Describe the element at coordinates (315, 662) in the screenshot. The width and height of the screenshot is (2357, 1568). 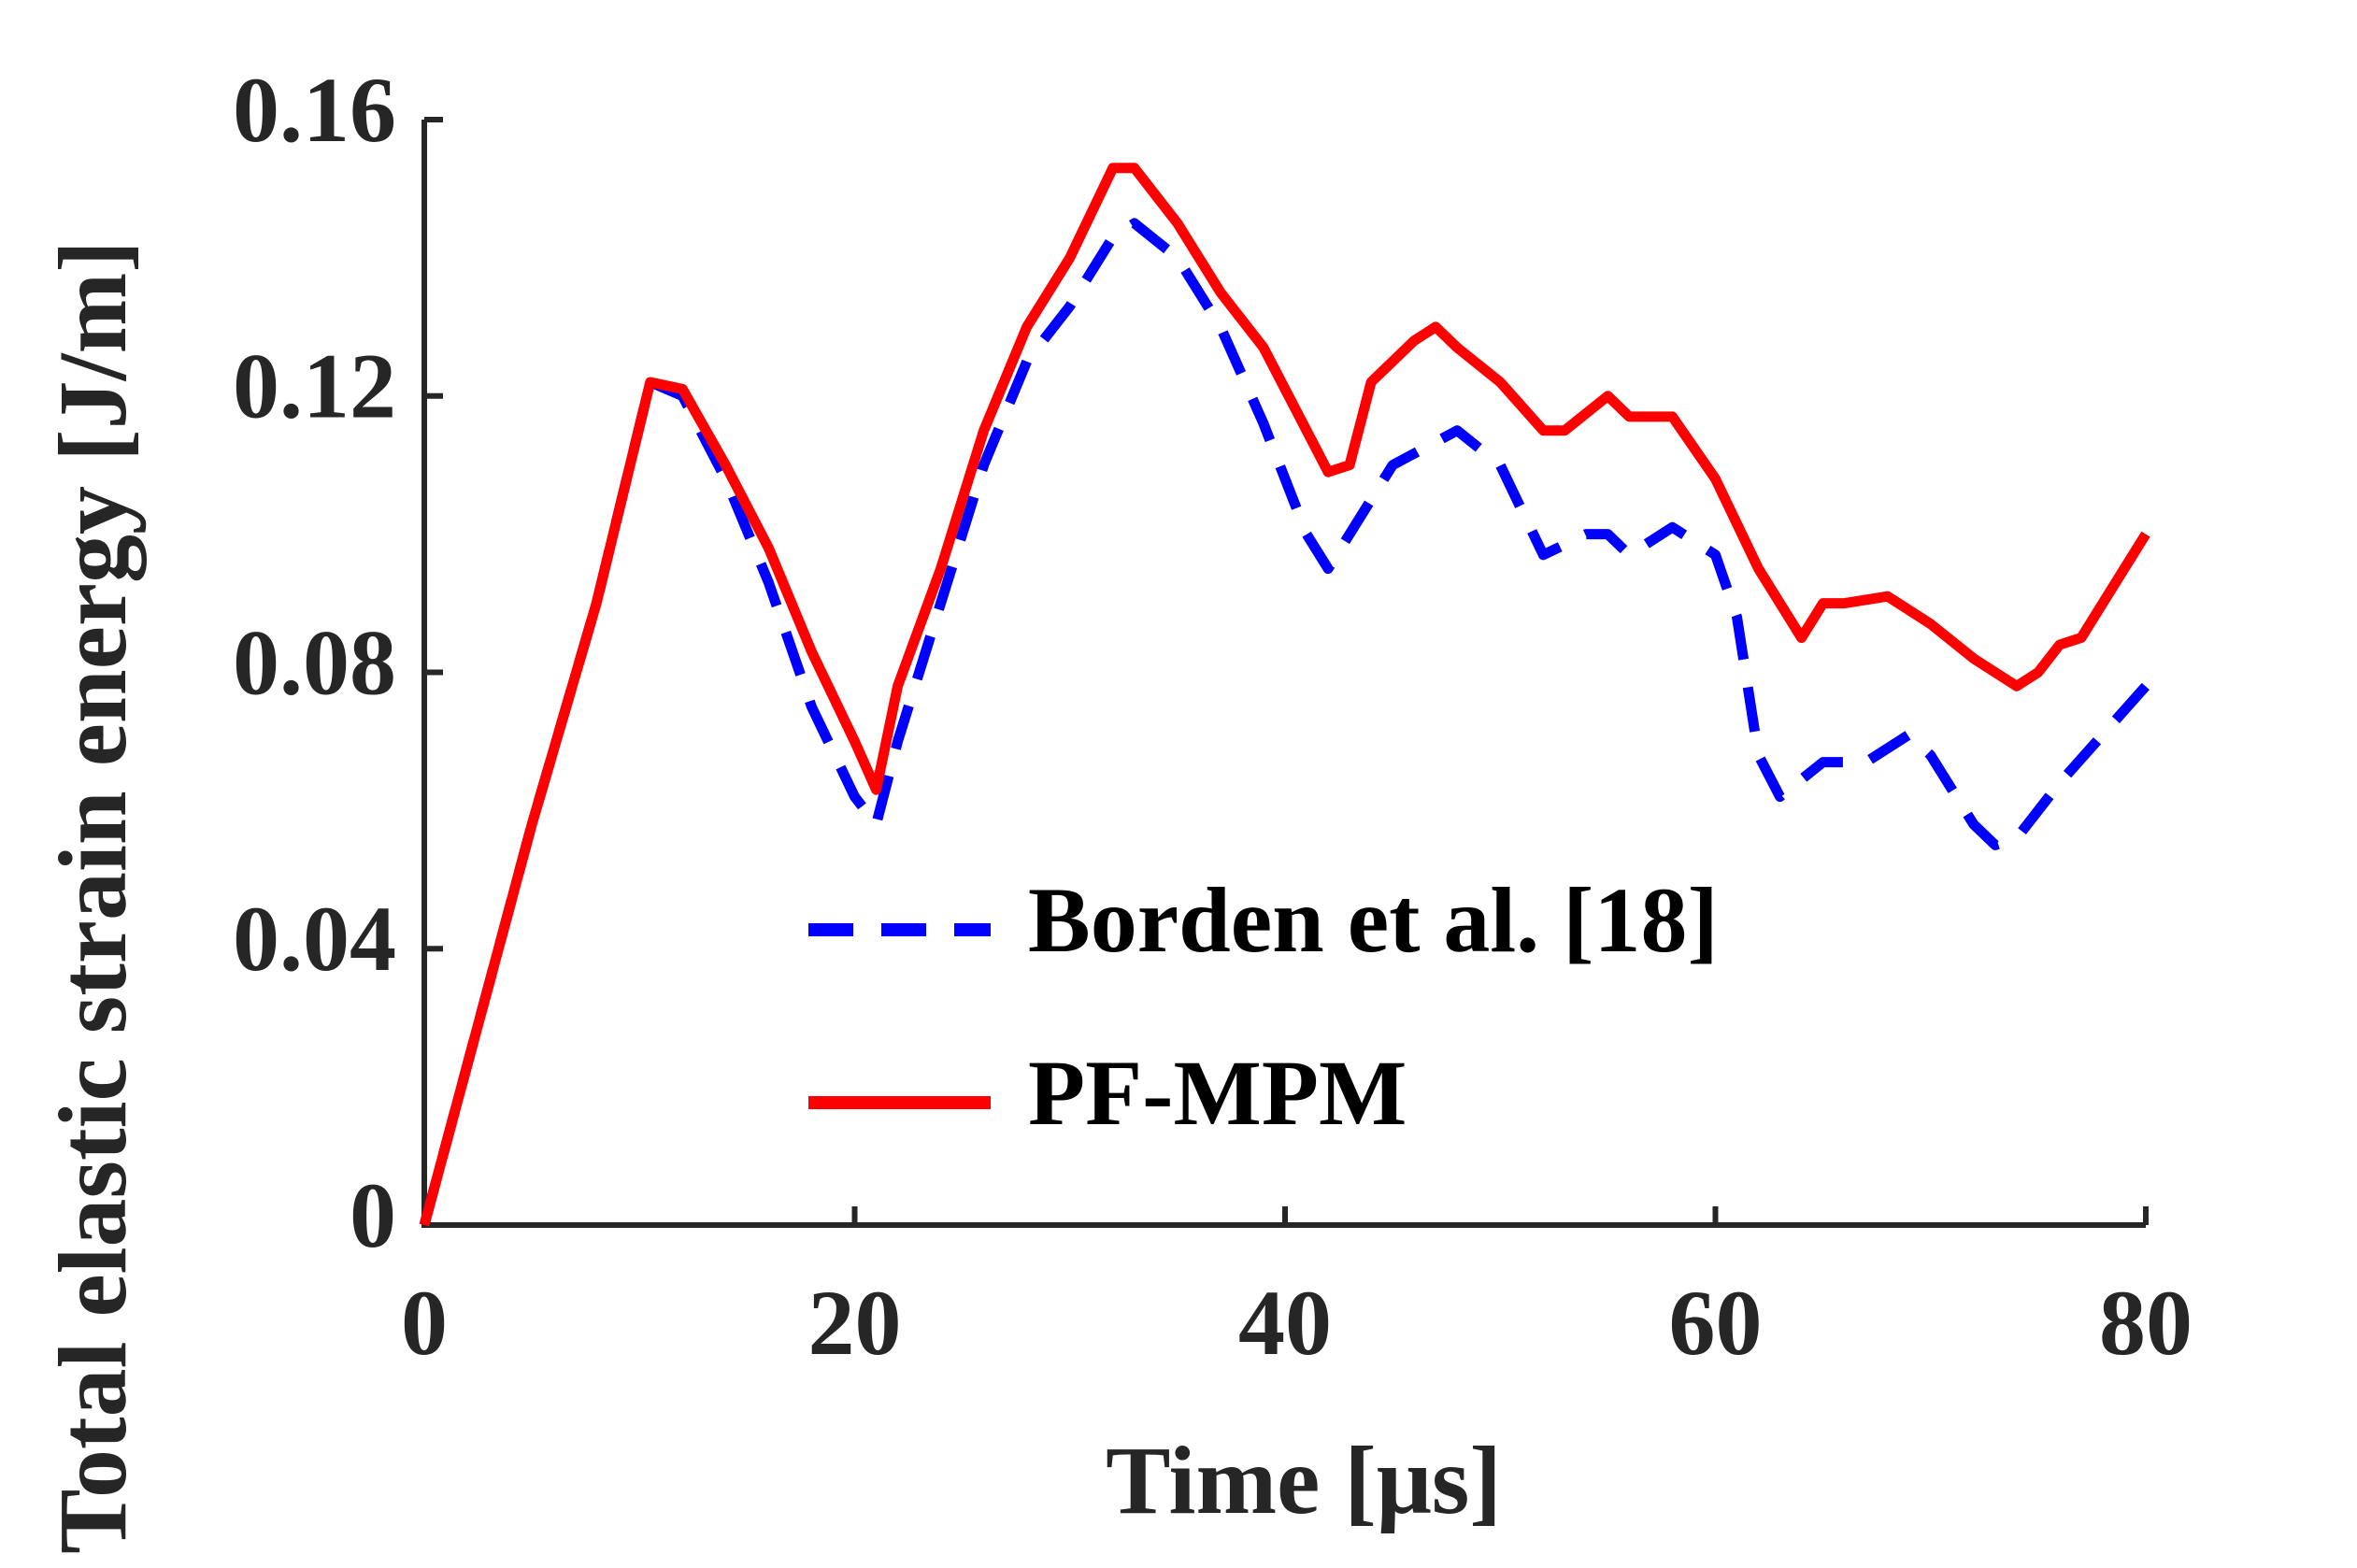
I see `y-tick-label: 0.08` at that location.